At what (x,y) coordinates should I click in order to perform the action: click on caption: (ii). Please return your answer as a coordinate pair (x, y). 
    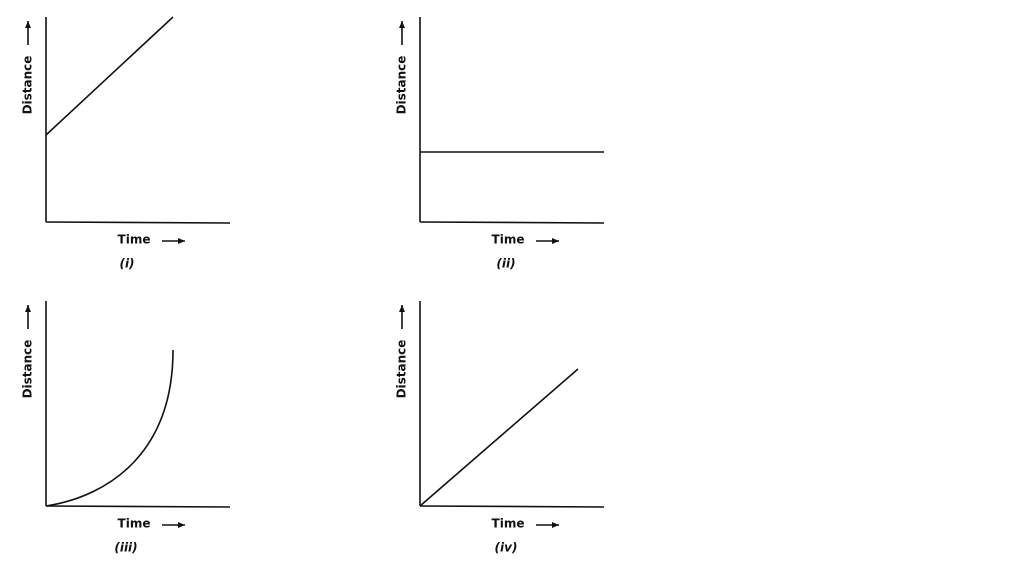
    Looking at the image, I should click on (505, 264).